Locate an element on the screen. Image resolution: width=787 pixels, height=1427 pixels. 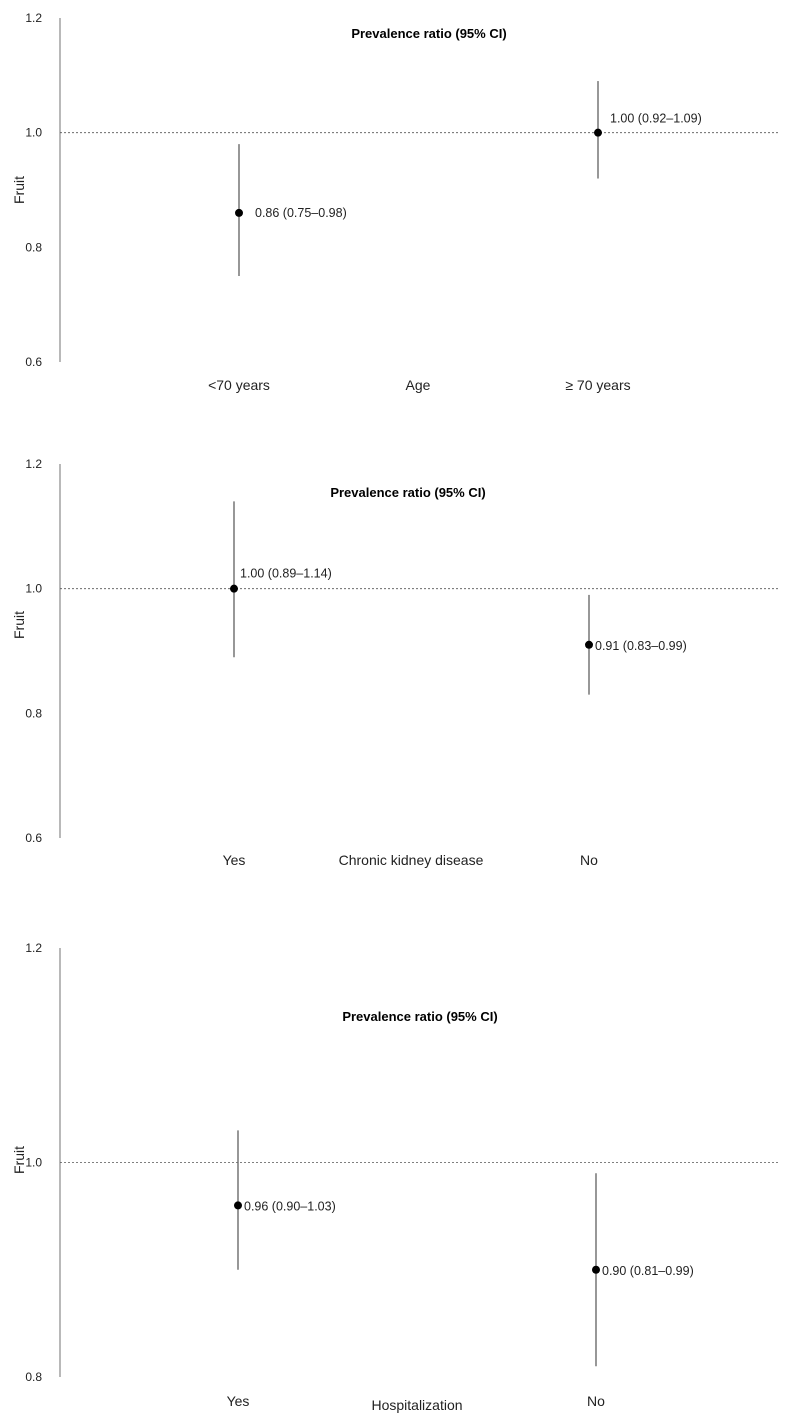
data-label: 0.91 (0.83–0.99) is located at coordinates (641, 646).